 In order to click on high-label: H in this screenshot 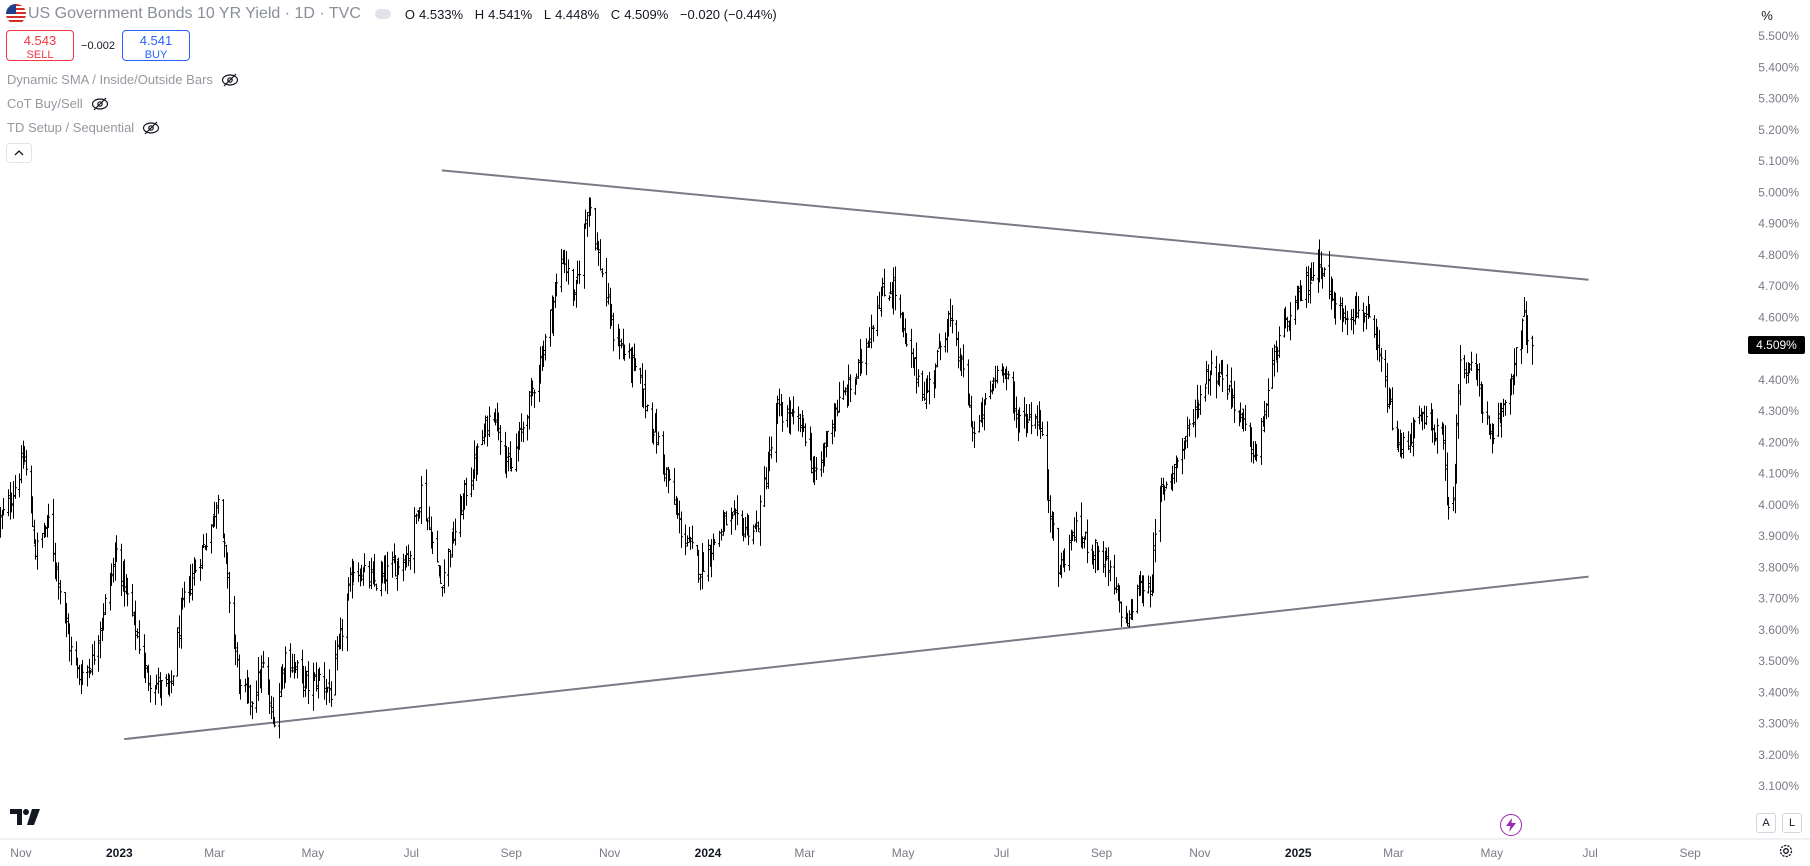, I will do `click(479, 14)`.